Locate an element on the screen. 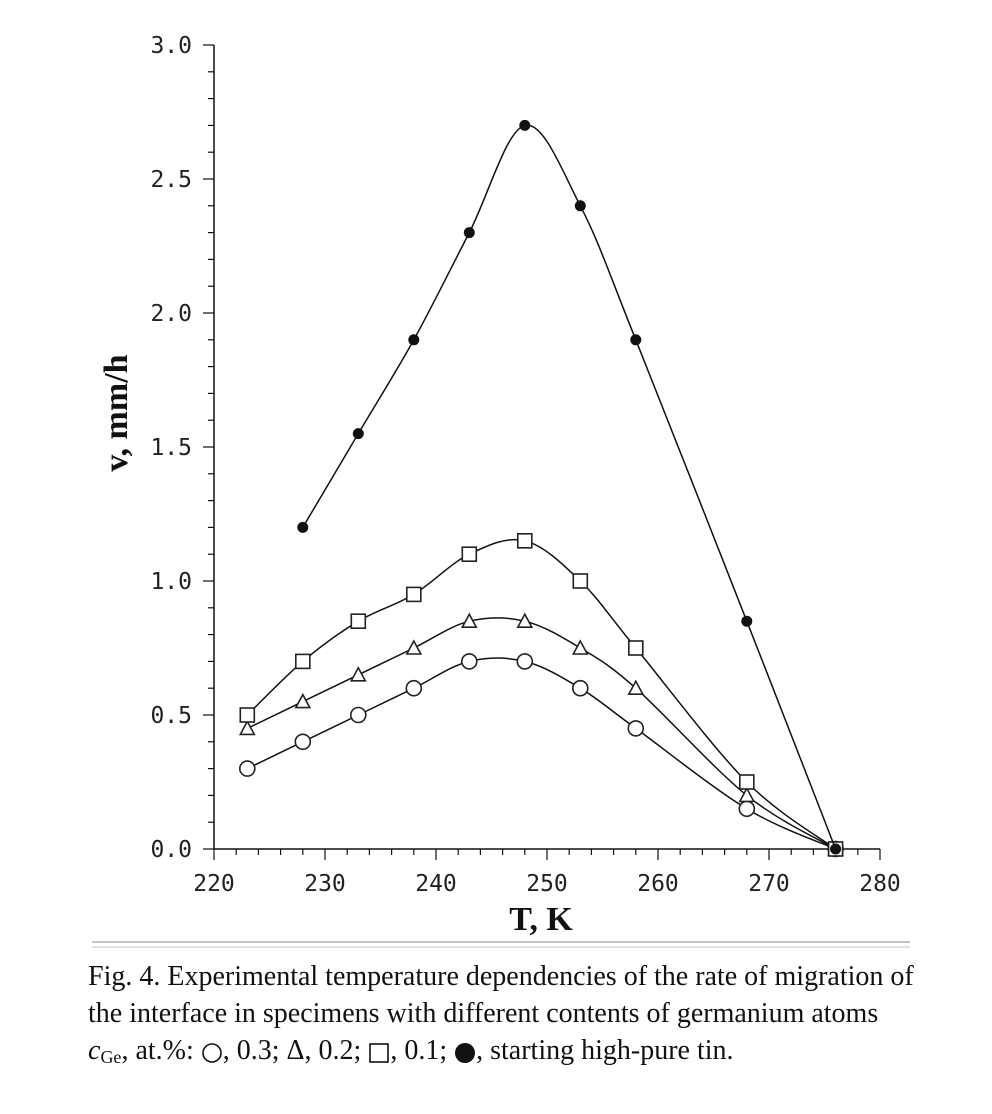  caption-separator-shadow is located at coordinates (501, 947).